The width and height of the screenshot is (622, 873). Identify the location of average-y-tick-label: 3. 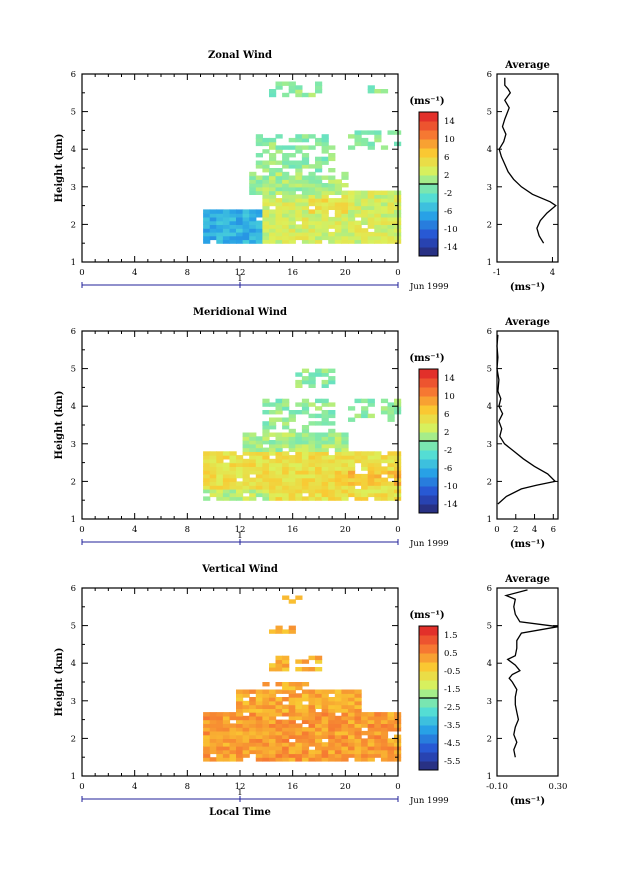
(489, 702).